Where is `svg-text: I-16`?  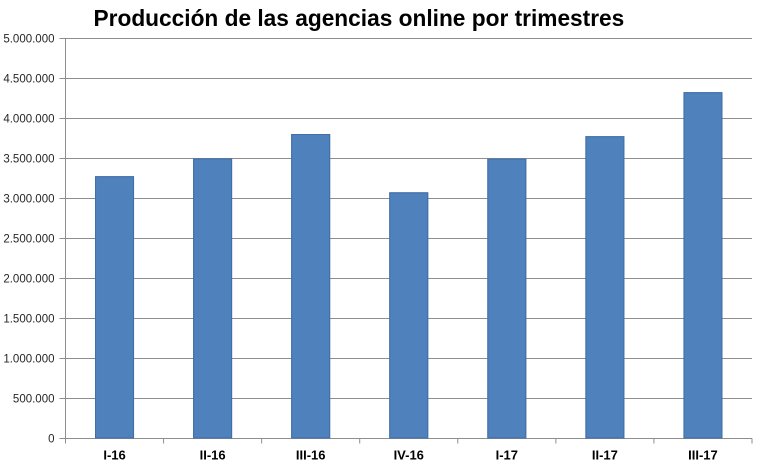 svg-text: I-16 is located at coordinates (114, 455).